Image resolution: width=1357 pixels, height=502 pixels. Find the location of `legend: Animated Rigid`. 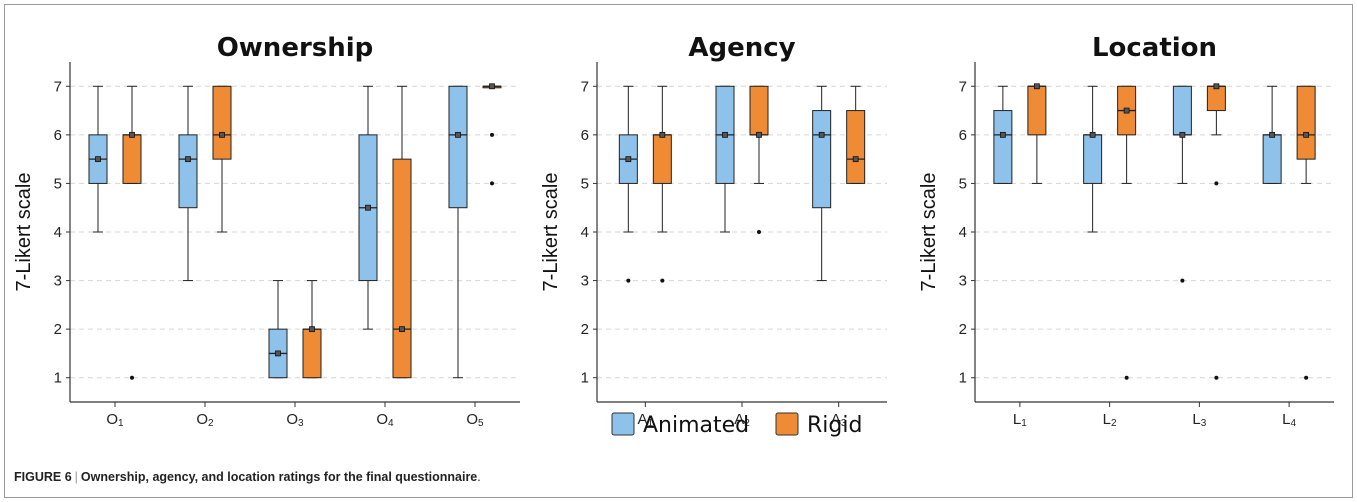

legend: Animated Rigid is located at coordinates (736, 425).